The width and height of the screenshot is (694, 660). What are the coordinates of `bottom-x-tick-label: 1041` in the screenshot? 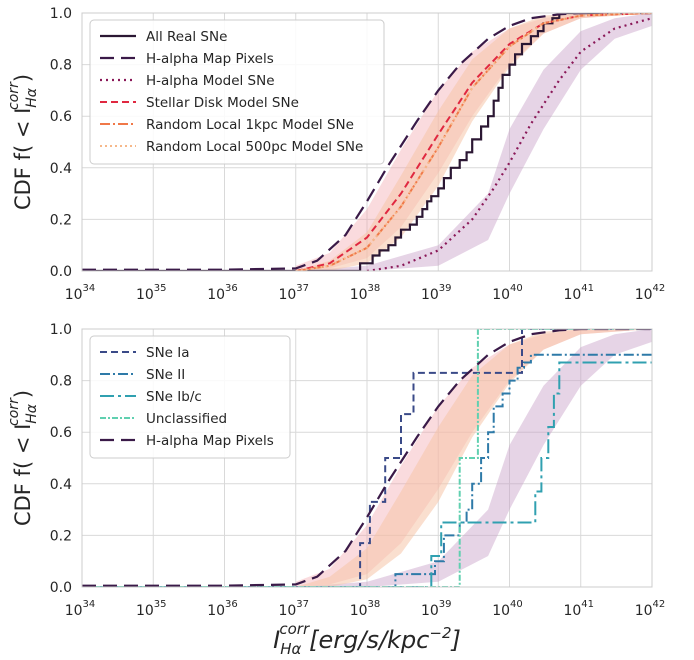 It's located at (578, 609).